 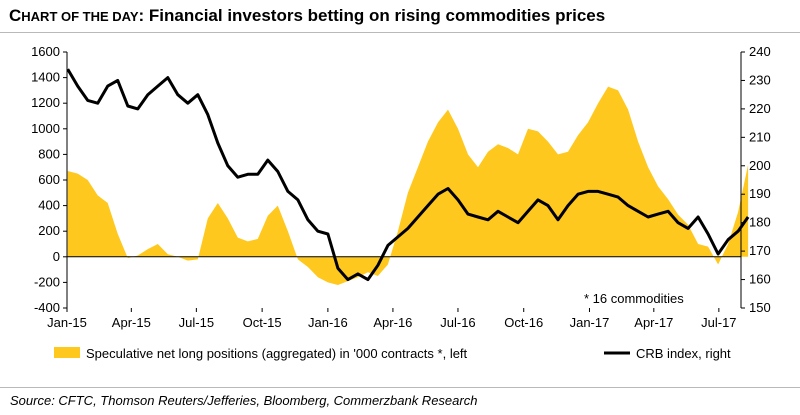 I want to click on x-axis-tick-label: Apr-17, so click(x=653, y=322).